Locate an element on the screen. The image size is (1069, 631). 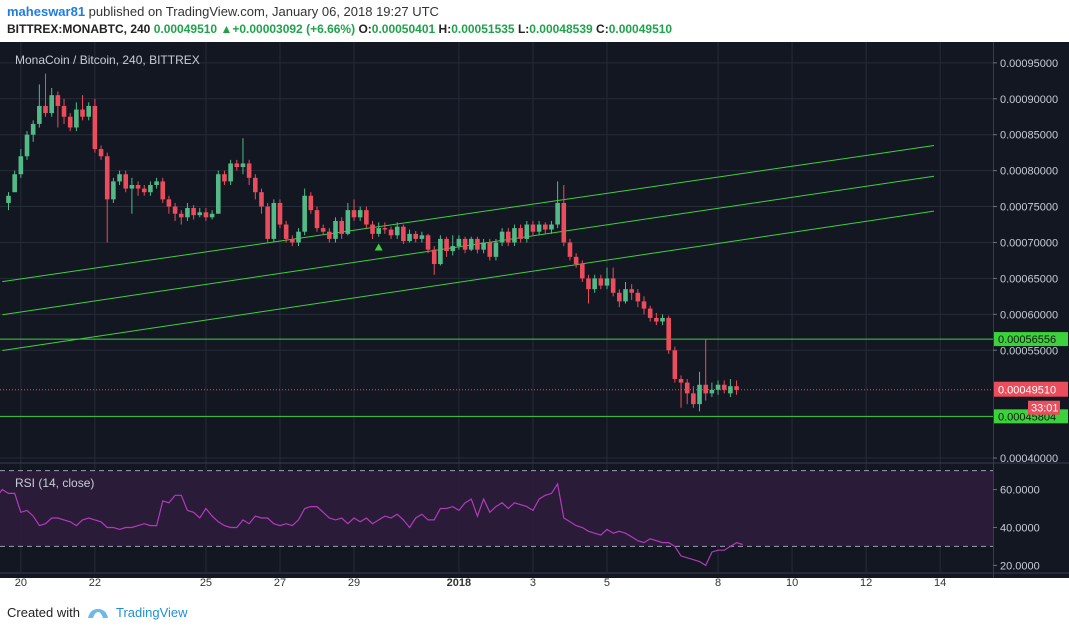
price-tick-label: 0.00055000 is located at coordinates (1029, 351).